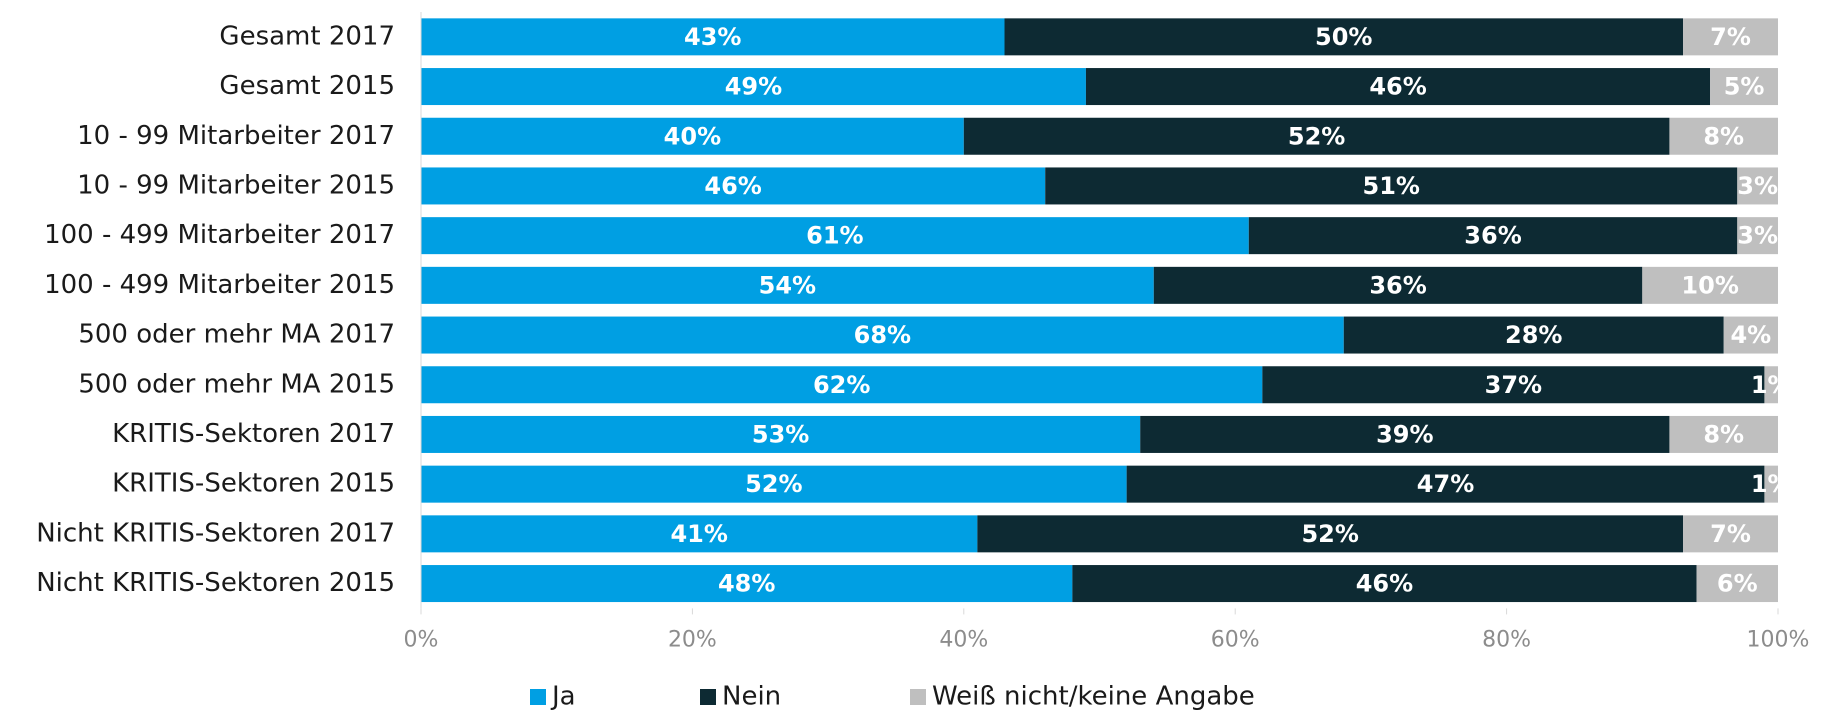 The width and height of the screenshot is (1825, 713). I want to click on data-label: 5%, so click(1744, 87).